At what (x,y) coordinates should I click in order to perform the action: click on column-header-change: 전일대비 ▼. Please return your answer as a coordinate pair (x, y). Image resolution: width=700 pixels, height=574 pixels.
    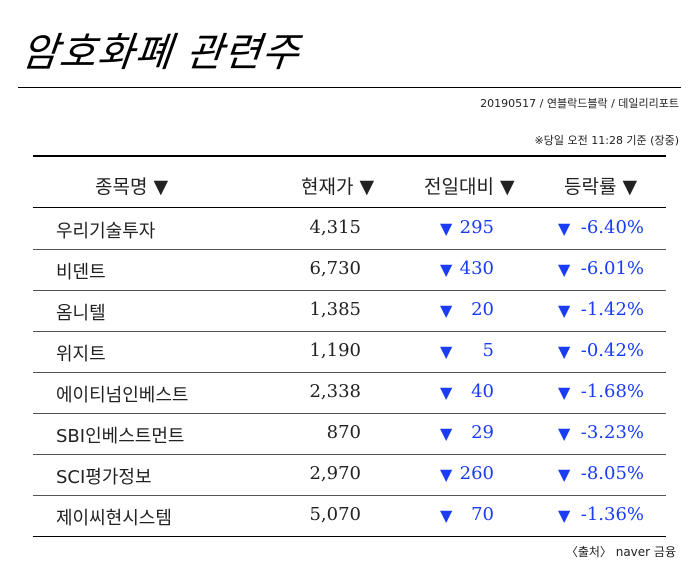
    Looking at the image, I should click on (469, 187).